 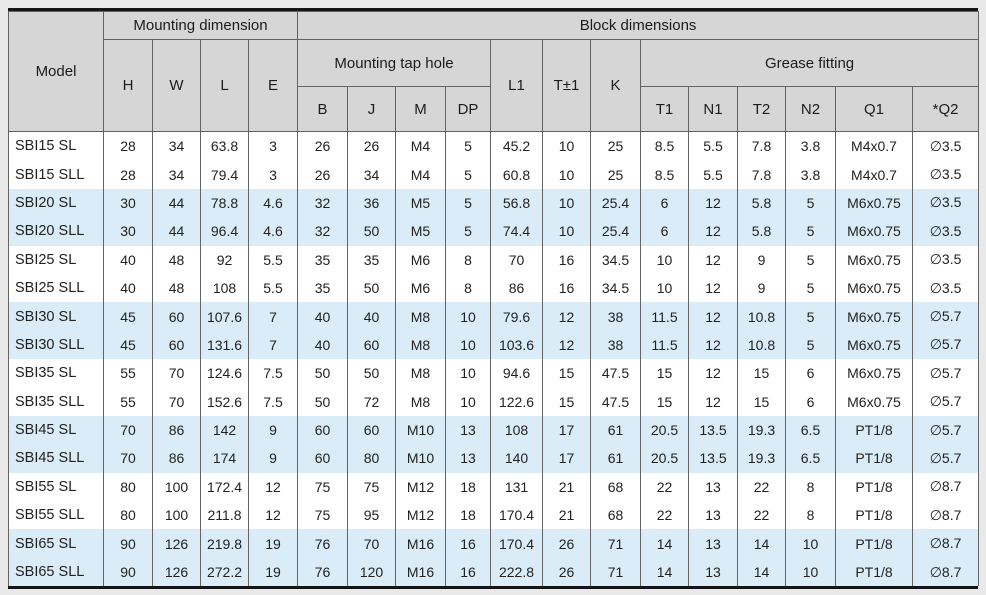 I want to click on value-cell: M6, so click(x=420, y=288).